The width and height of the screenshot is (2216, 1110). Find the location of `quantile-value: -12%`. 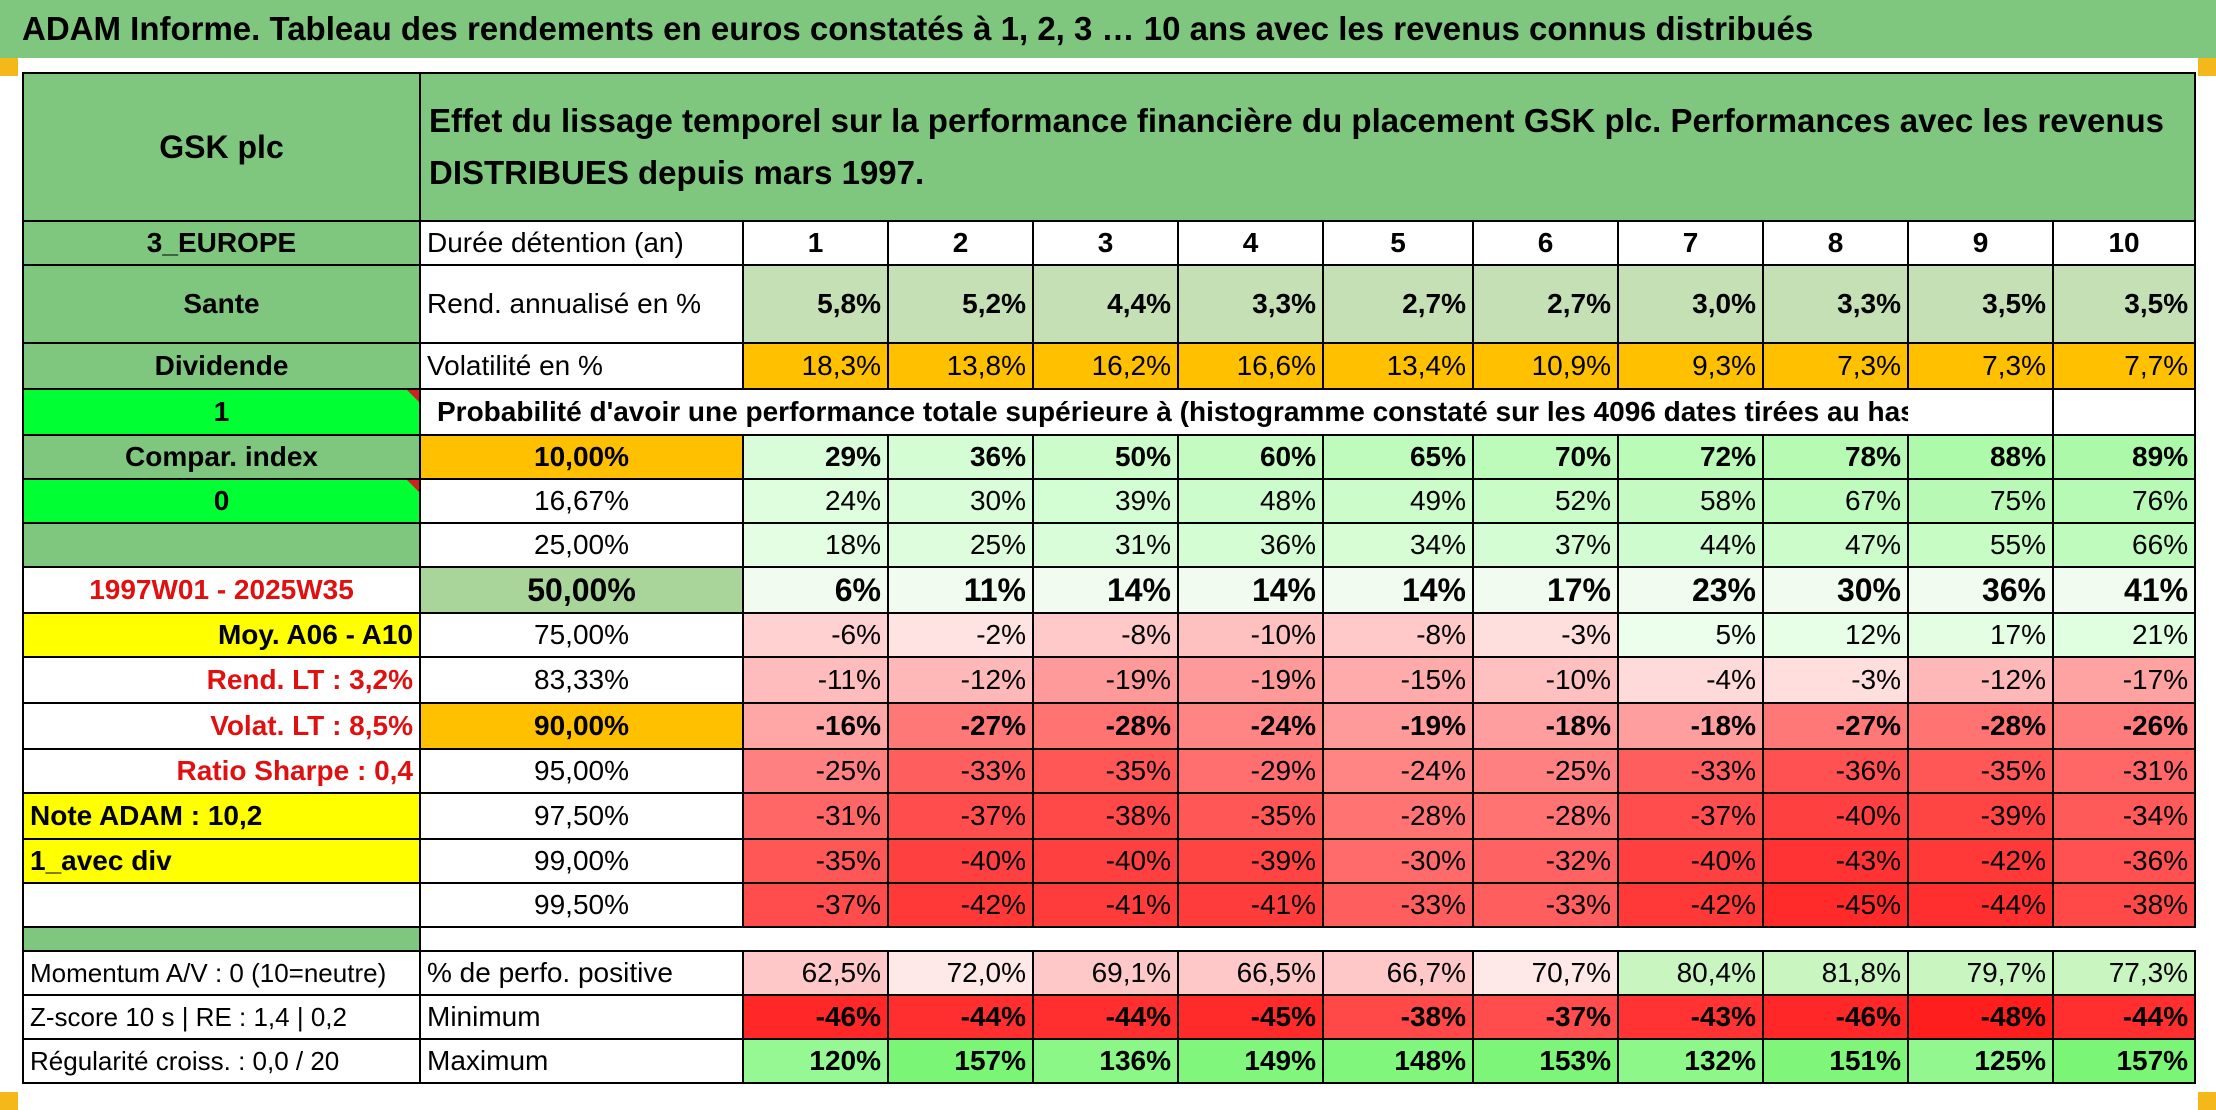

quantile-value: -12% is located at coordinates (960, 680).